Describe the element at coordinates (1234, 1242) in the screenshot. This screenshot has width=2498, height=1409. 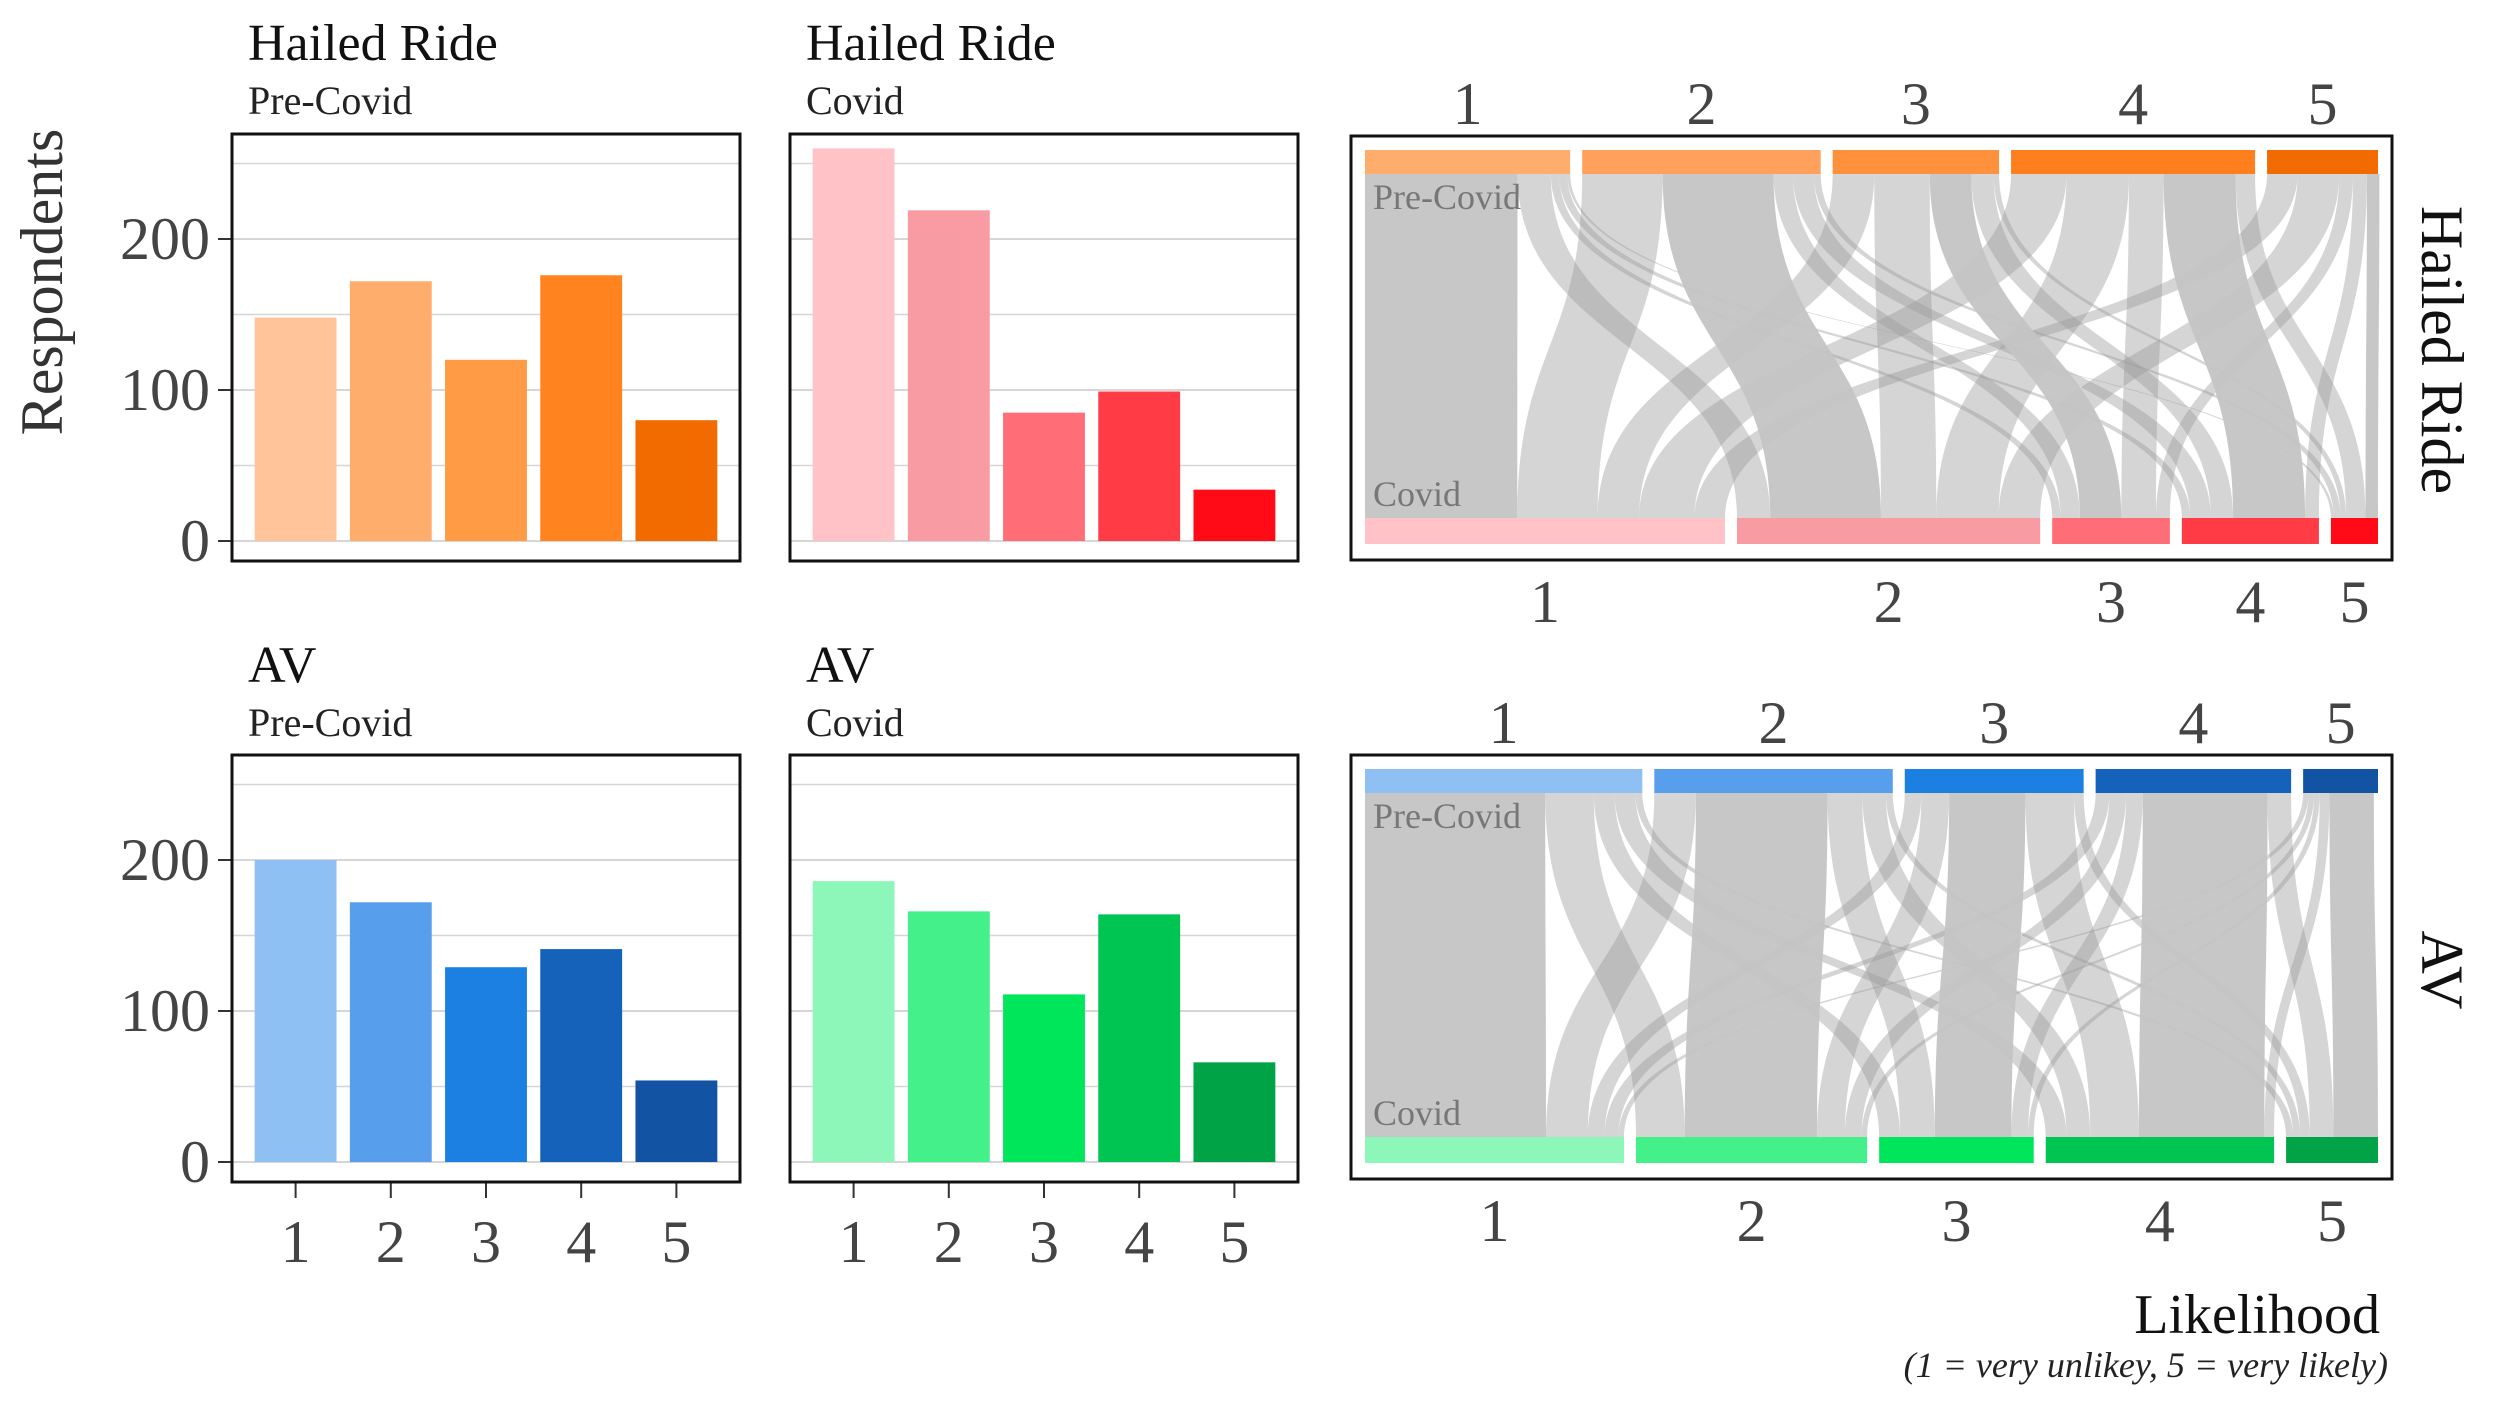
I see `x-tick-label: 5` at that location.